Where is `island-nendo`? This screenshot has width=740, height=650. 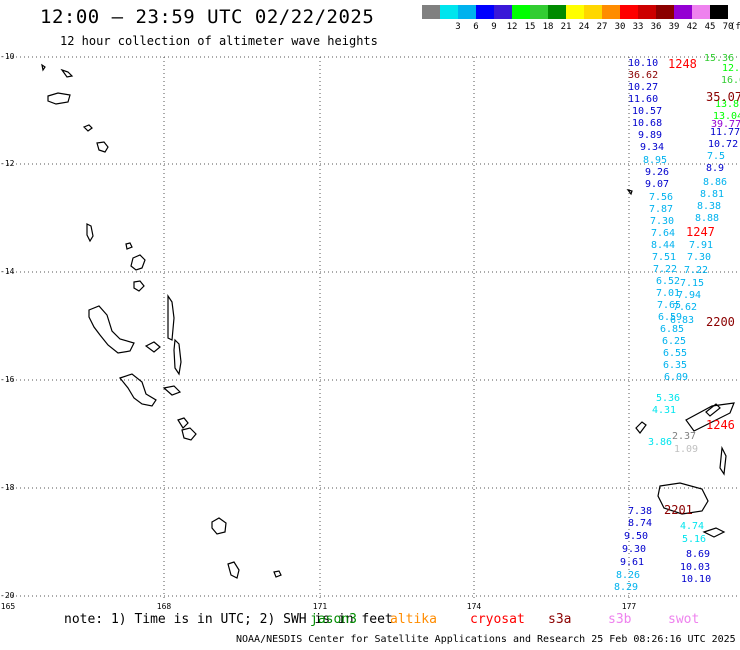 island-nendo is located at coordinates (59, 98).